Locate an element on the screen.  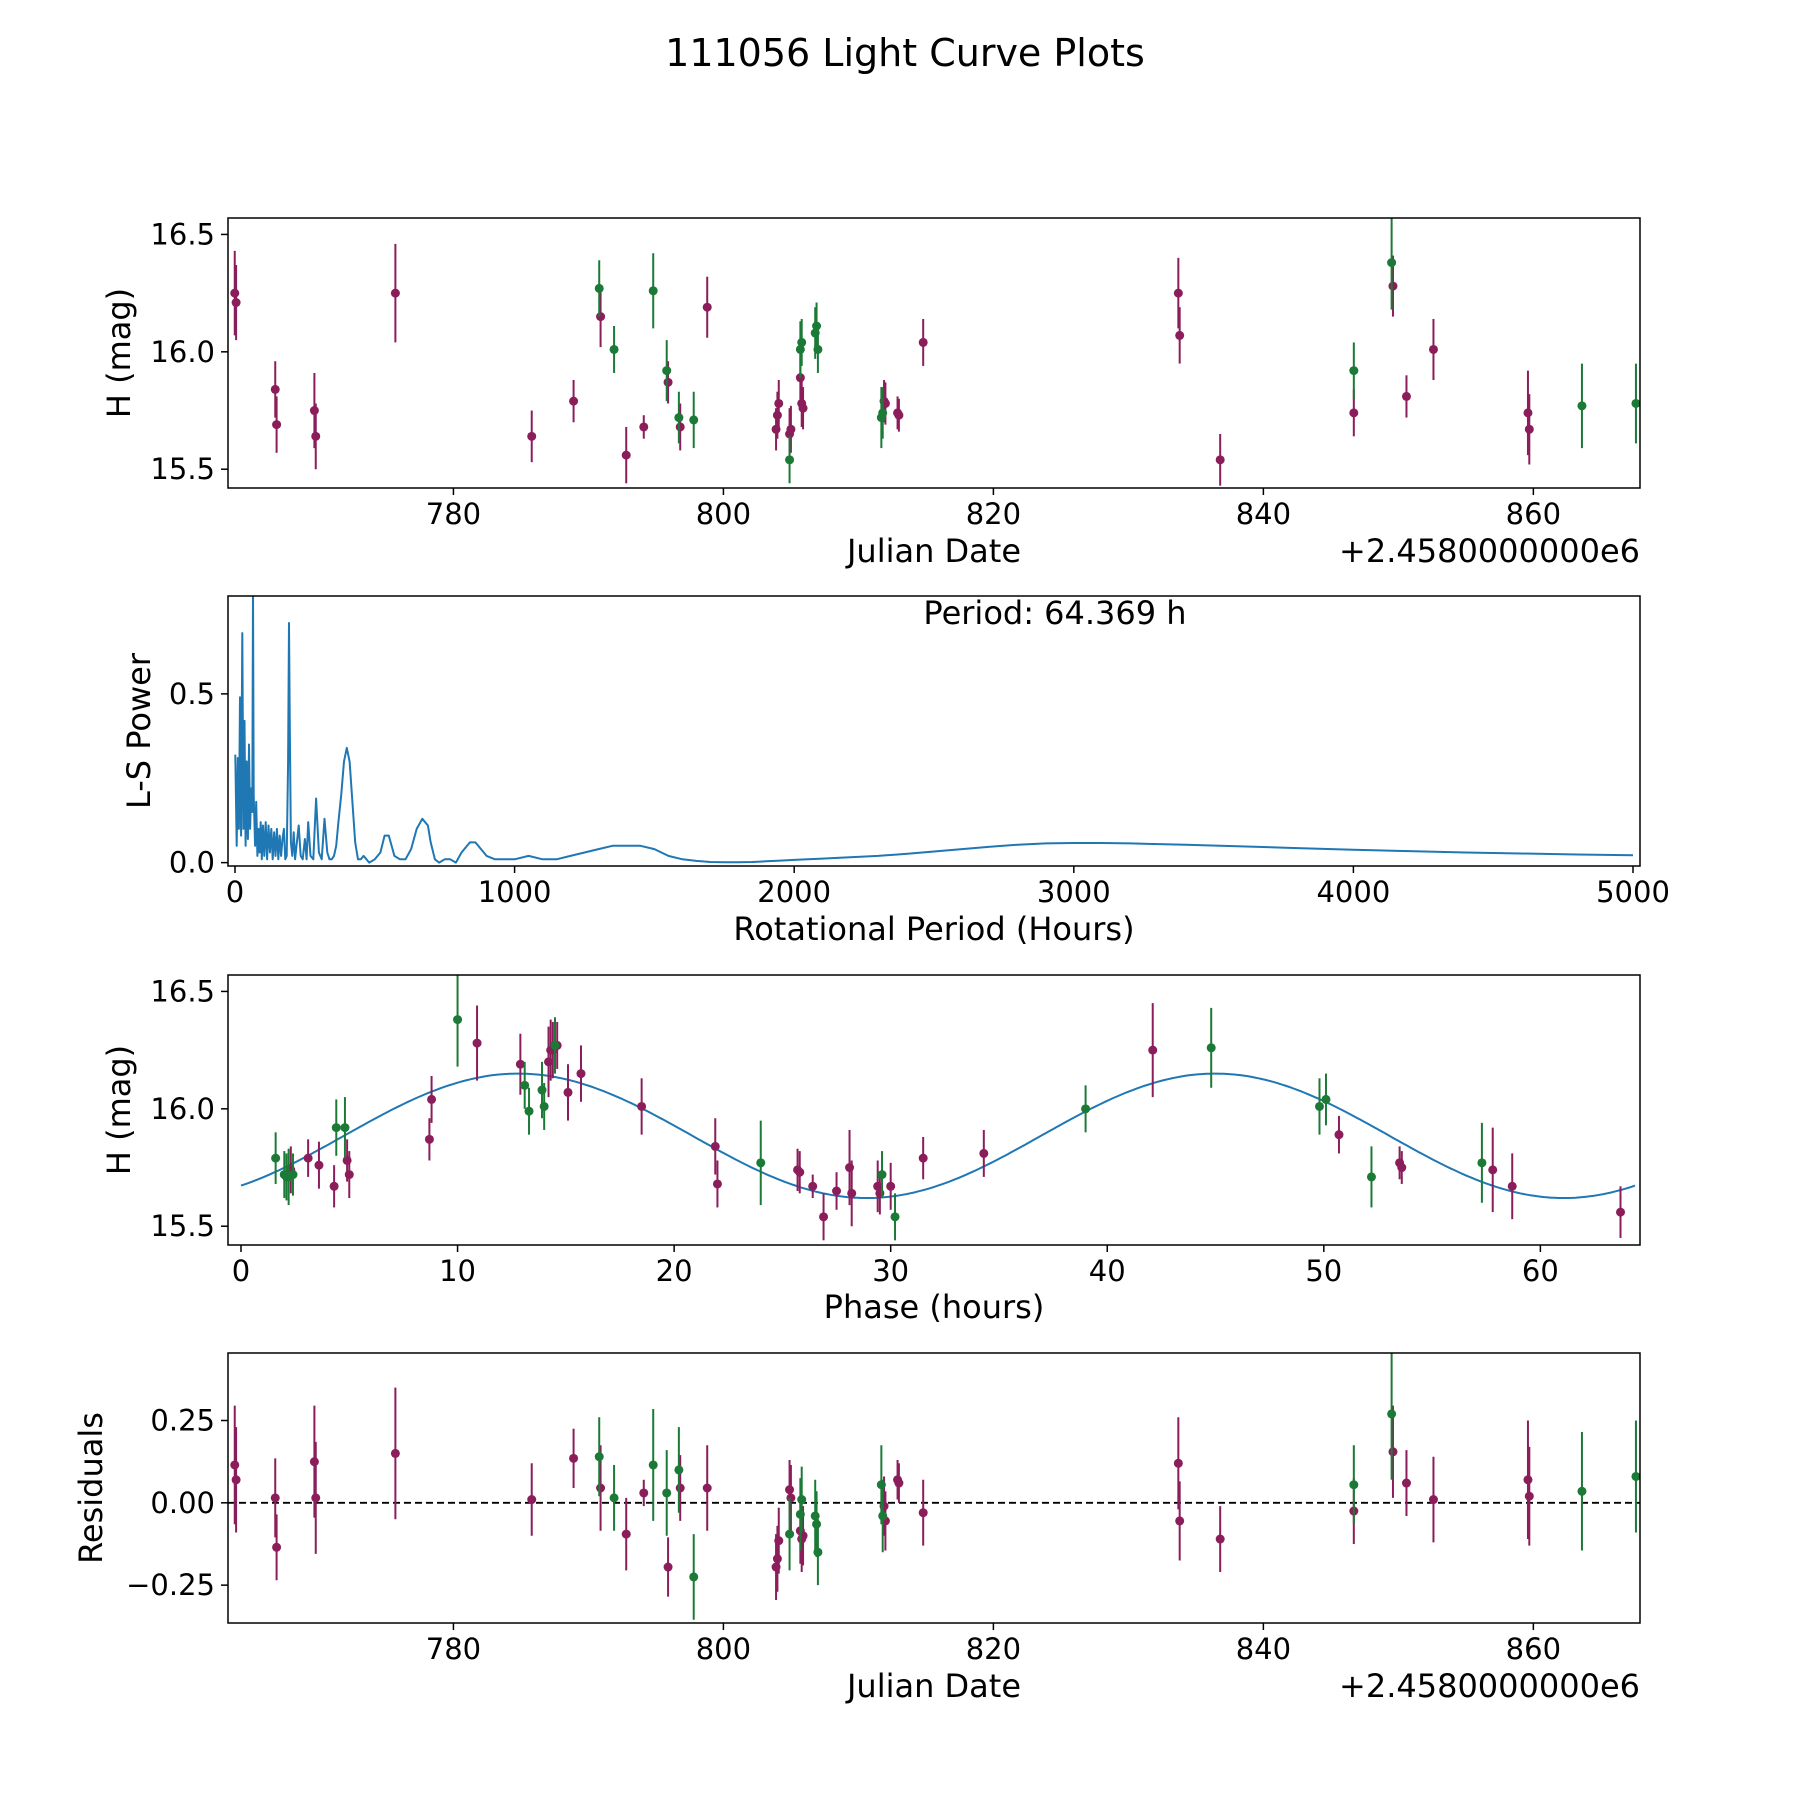
x-tick-label: 860 is located at coordinates (1533, 1649).